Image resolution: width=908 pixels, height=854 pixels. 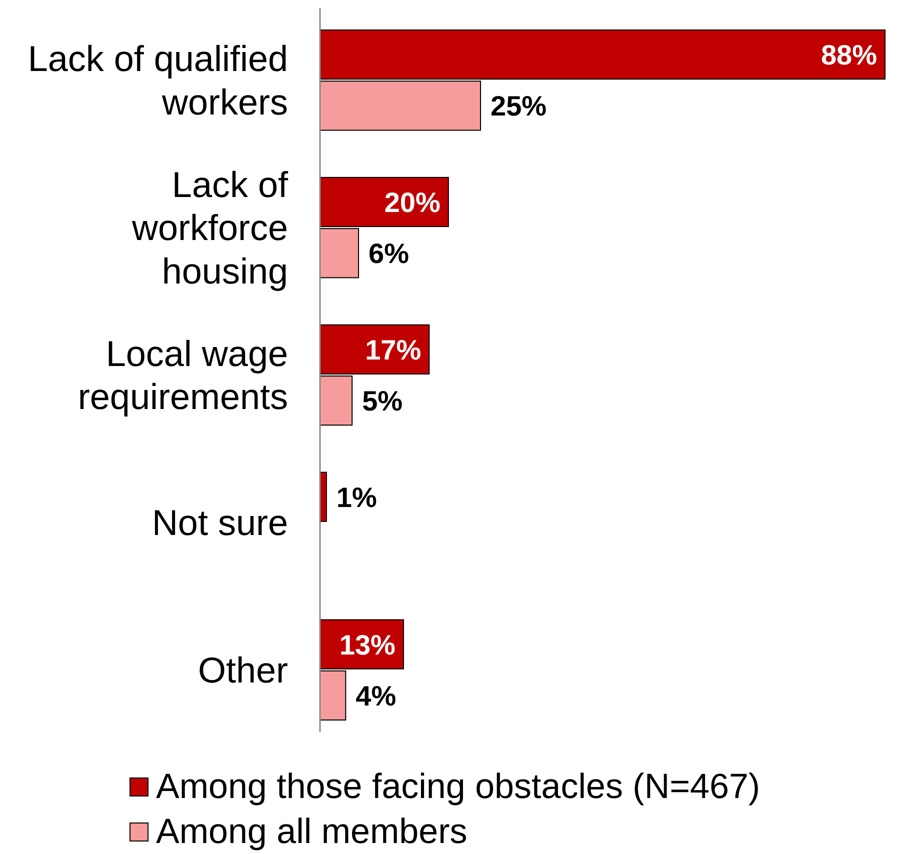 What do you see at coordinates (376, 696) in the screenshot?
I see `data-label: 4%` at bounding box center [376, 696].